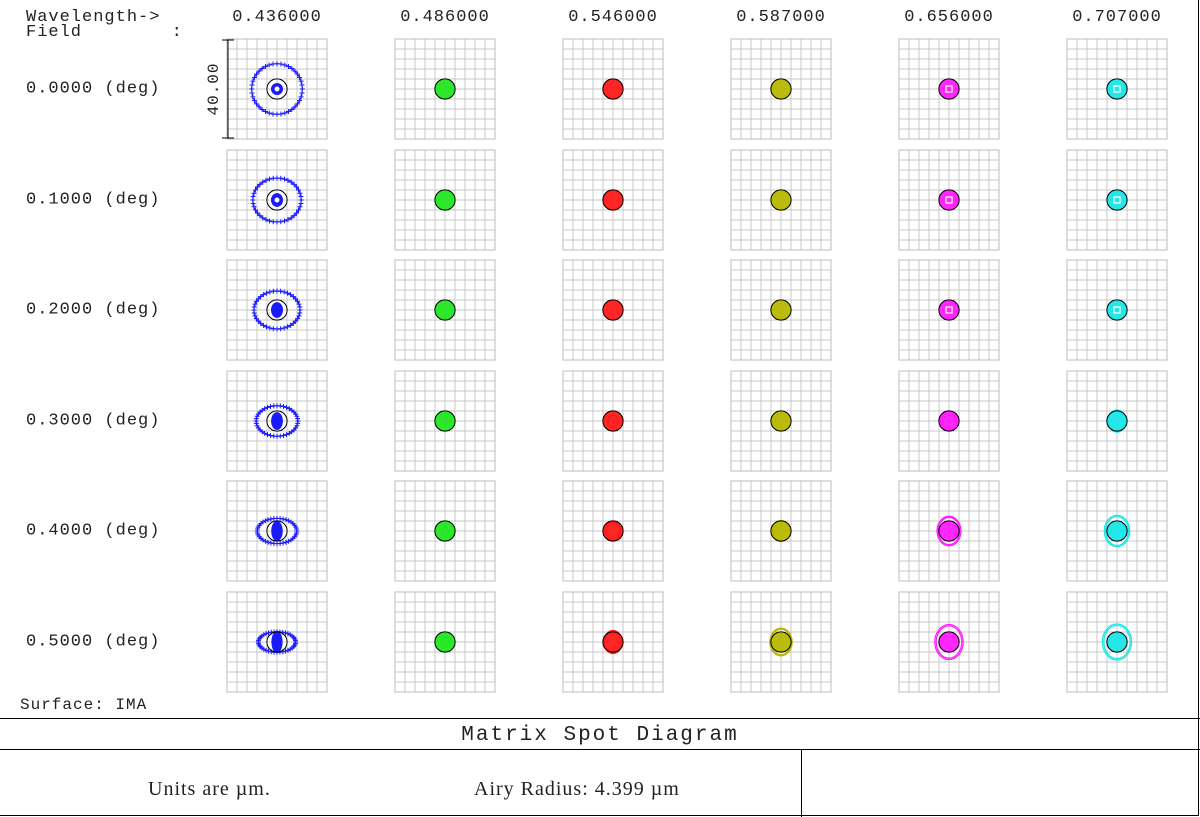 The width and height of the screenshot is (1200, 817). What do you see at coordinates (577, 789) in the screenshot?
I see `airy-radius-label: Airy Radius: 4.399 µm` at bounding box center [577, 789].